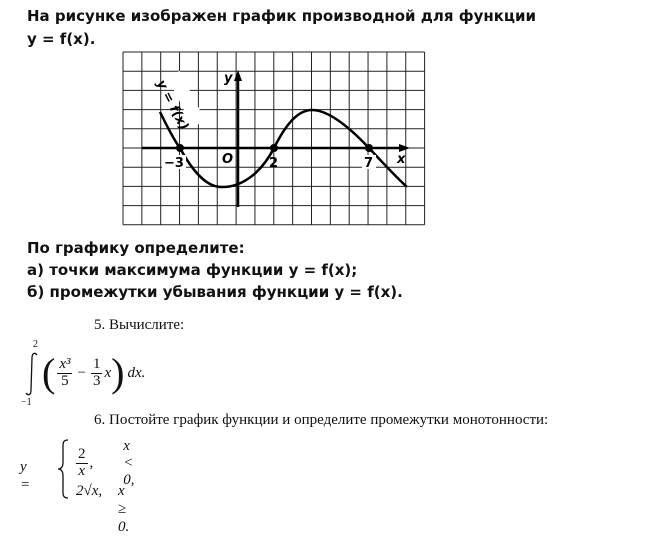 The image size is (650, 536). I want to click on task4-item-a: а) точки максимума функции y = f(x);, so click(192, 270).